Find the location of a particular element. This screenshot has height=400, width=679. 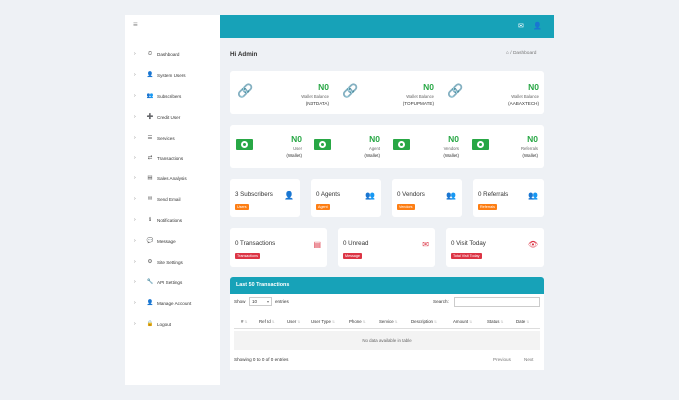

sidebar-item-manage-account: › 👤 Manage Account is located at coordinates (172, 303).